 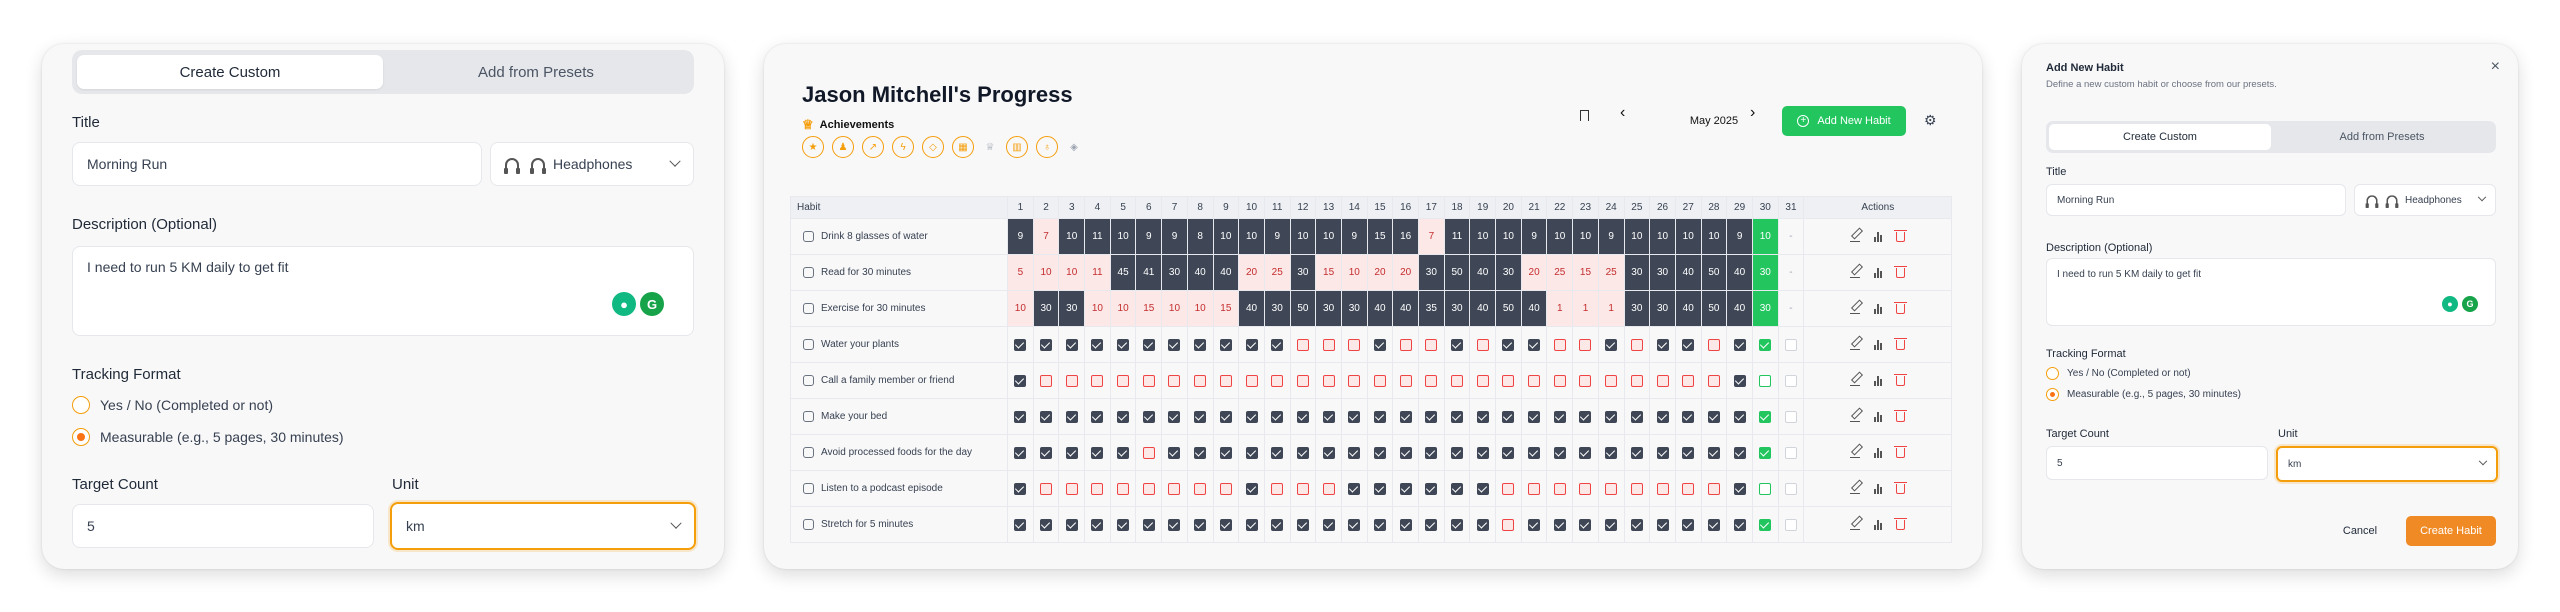 What do you see at coordinates (1251, 272) in the screenshot?
I see `day-count-cell: 20` at bounding box center [1251, 272].